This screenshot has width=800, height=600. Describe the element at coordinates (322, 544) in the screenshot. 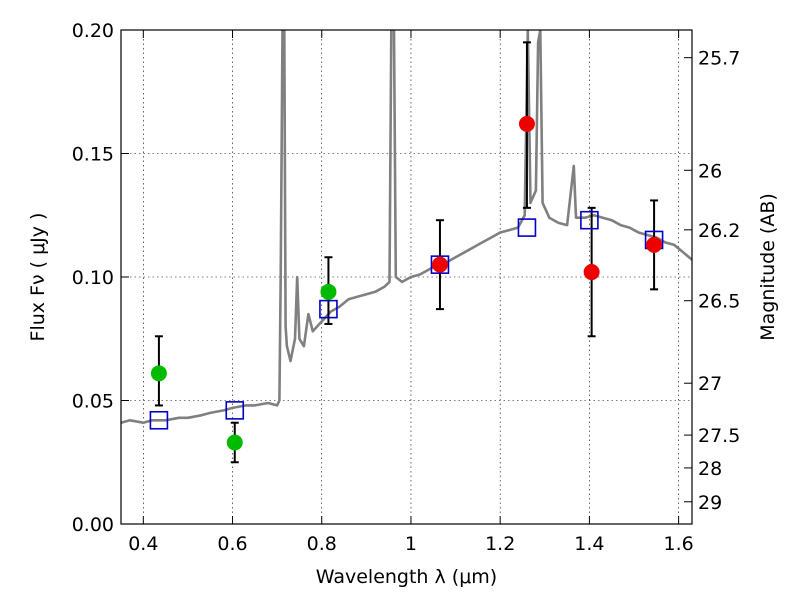

I see `x-tick-label: 0.8` at that location.